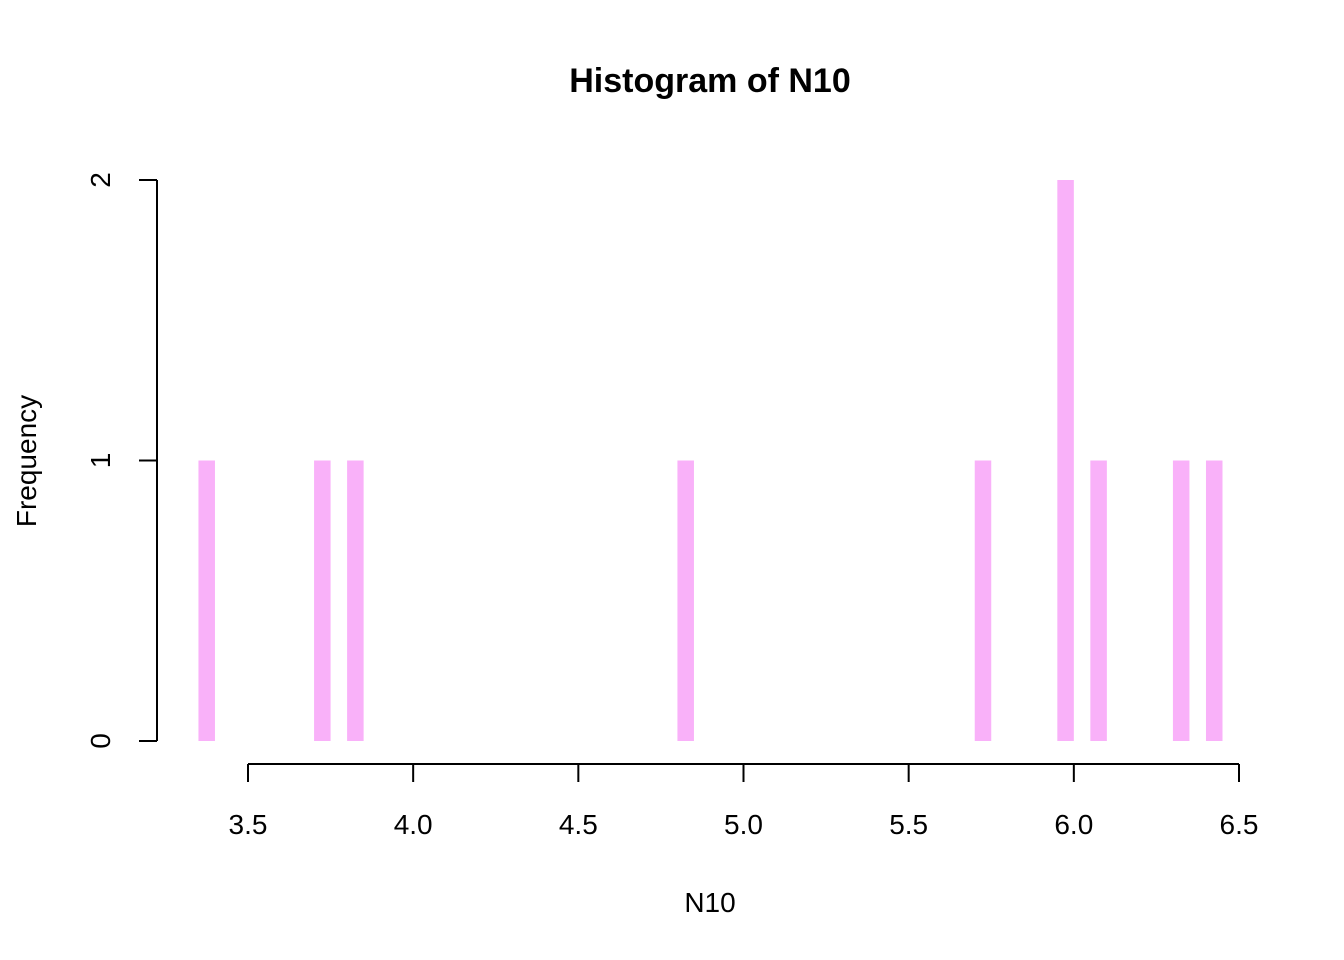 The width and height of the screenshot is (1344, 960). What do you see at coordinates (709, 902) in the screenshot?
I see `x-axis-label: N10` at bounding box center [709, 902].